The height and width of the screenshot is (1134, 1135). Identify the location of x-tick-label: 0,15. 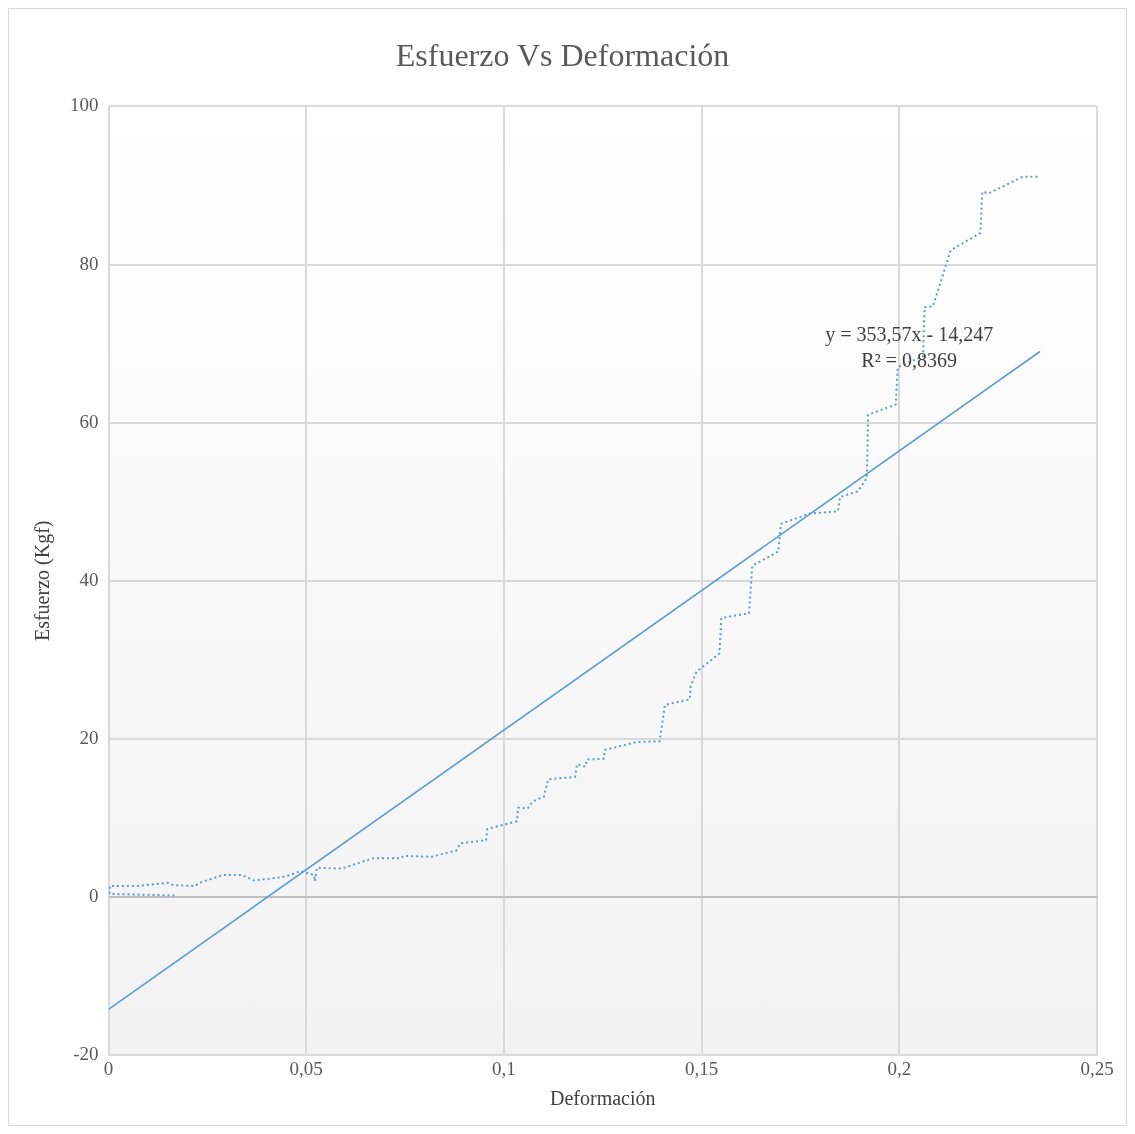
(701, 1068).